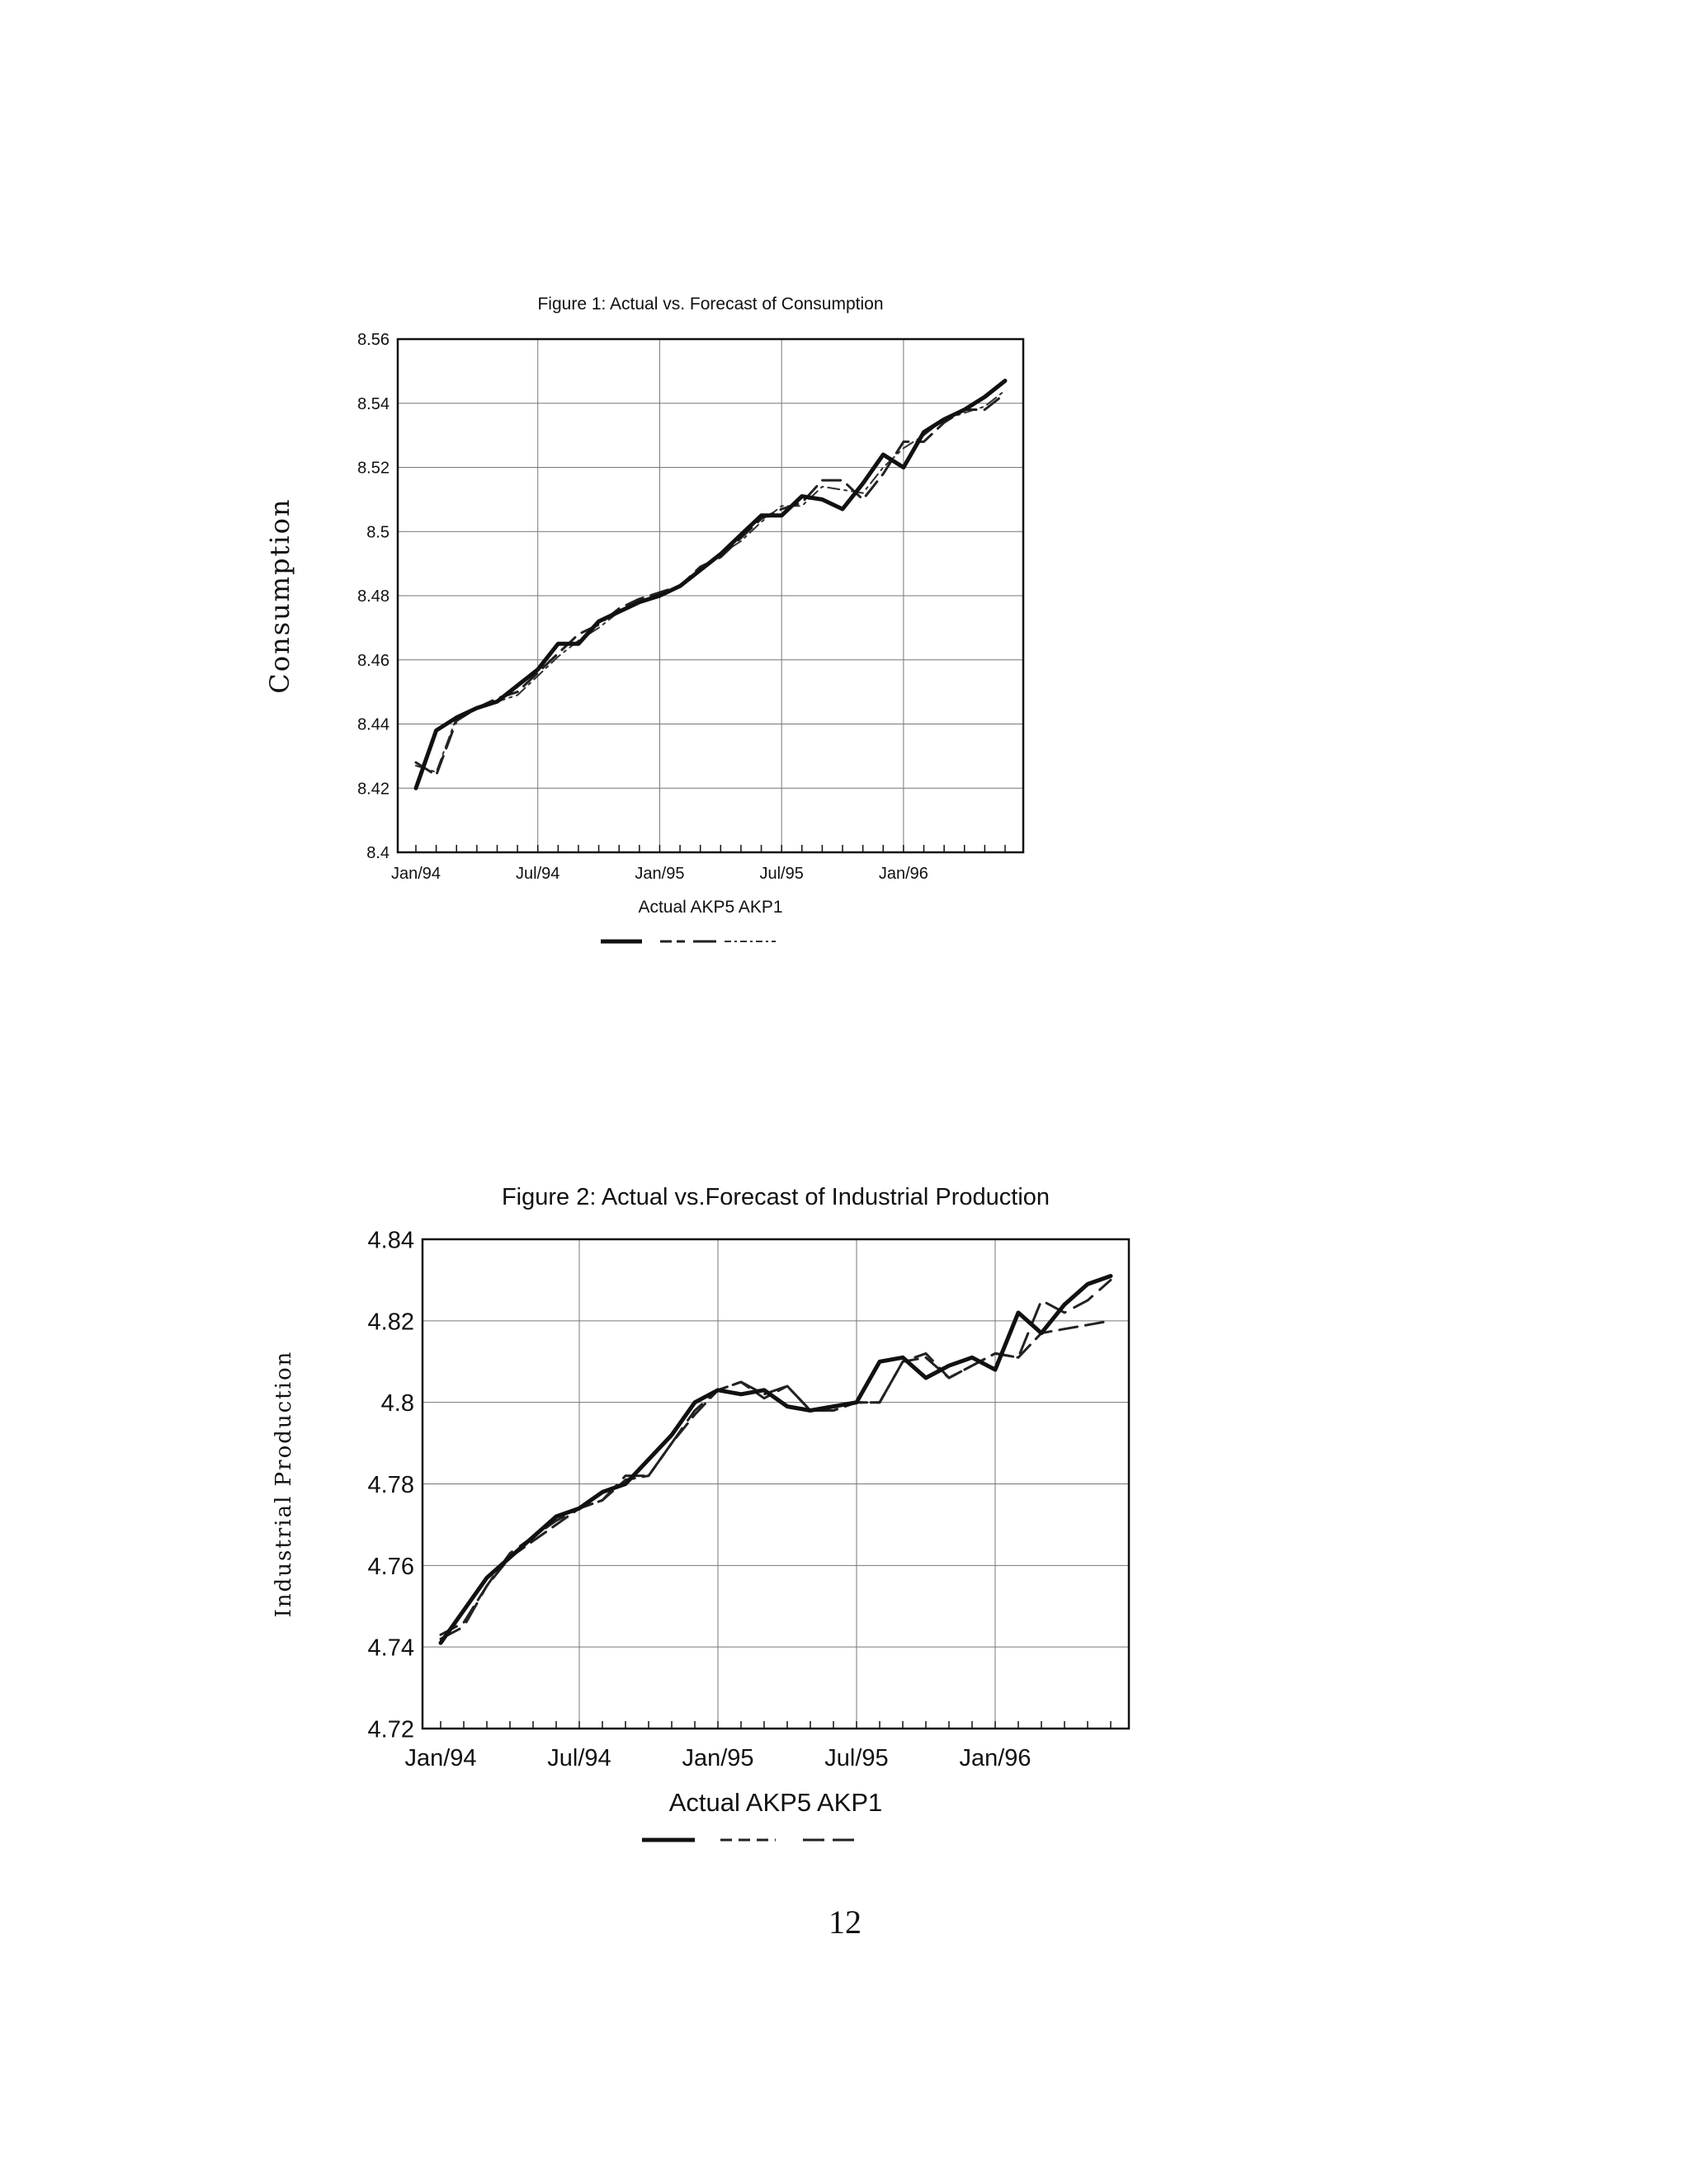 The width and height of the screenshot is (1690, 2184). What do you see at coordinates (710, 581) in the screenshot?
I see `series-line-akp1` at bounding box center [710, 581].